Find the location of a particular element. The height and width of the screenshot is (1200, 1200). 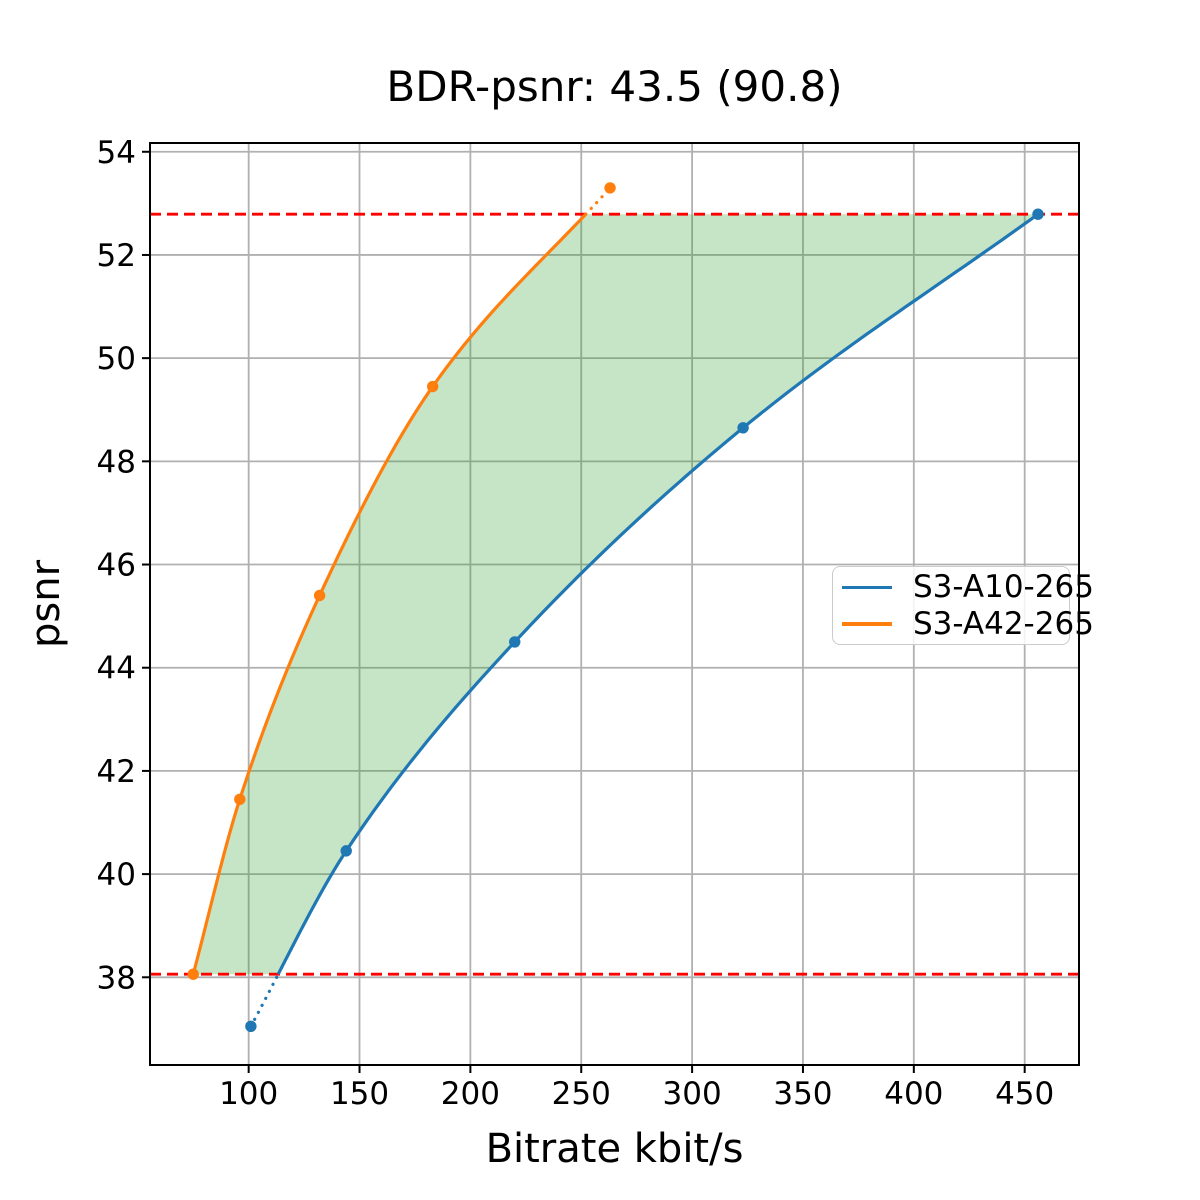

x-tick-label: 100 is located at coordinates (248, 1094).